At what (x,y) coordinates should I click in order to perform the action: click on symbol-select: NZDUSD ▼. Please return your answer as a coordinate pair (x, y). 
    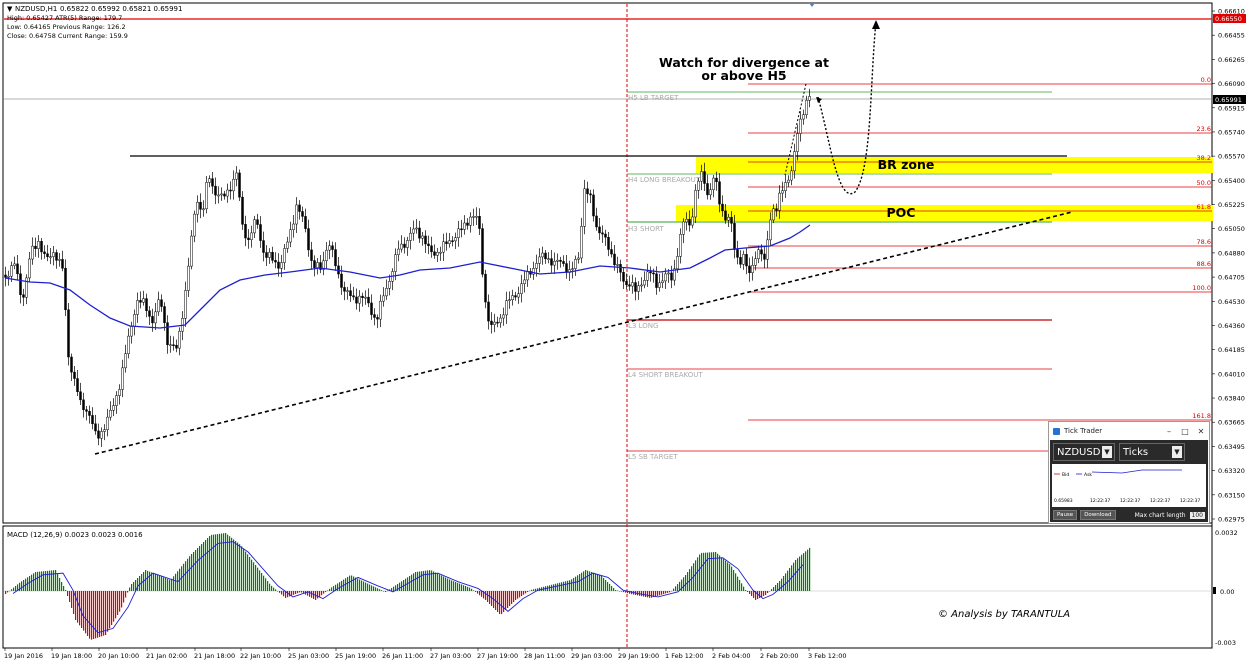
    Looking at the image, I should click on (1084, 452).